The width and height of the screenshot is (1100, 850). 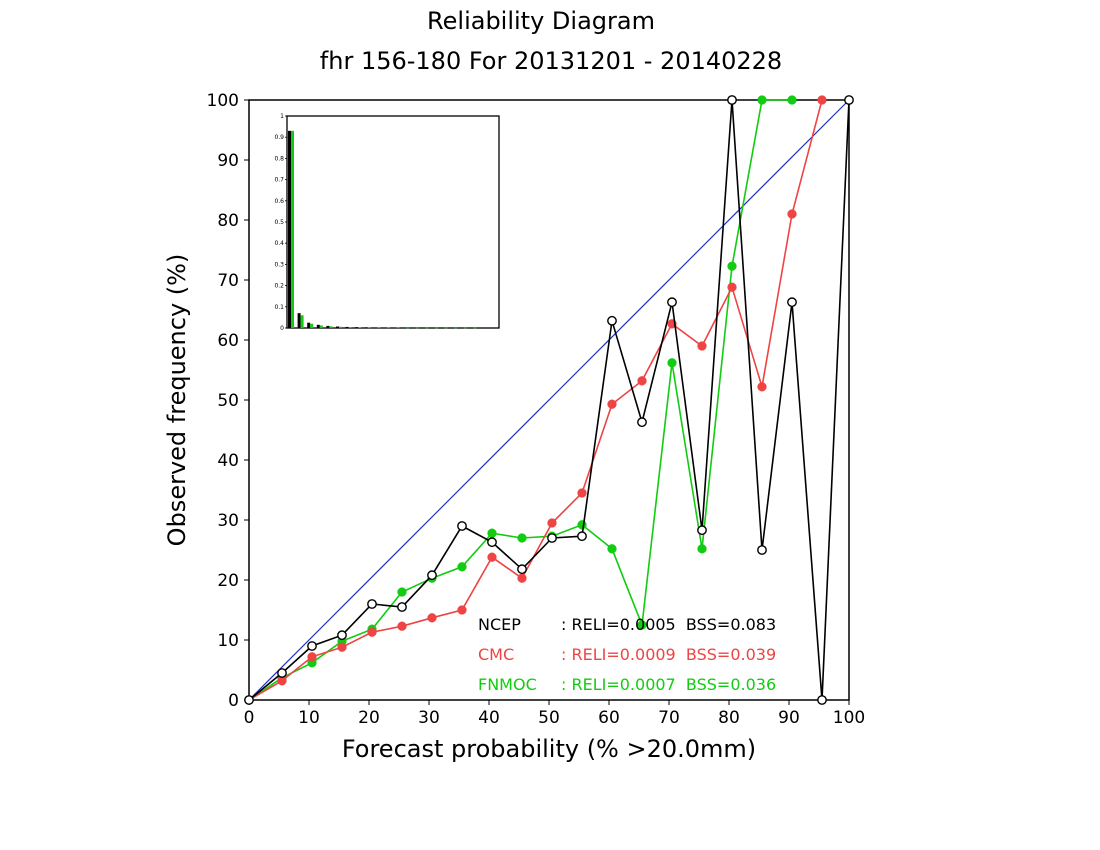 I want to click on legend-stats-cmc: : RELI=0.0009 BSS=0.039, so click(x=668, y=654).